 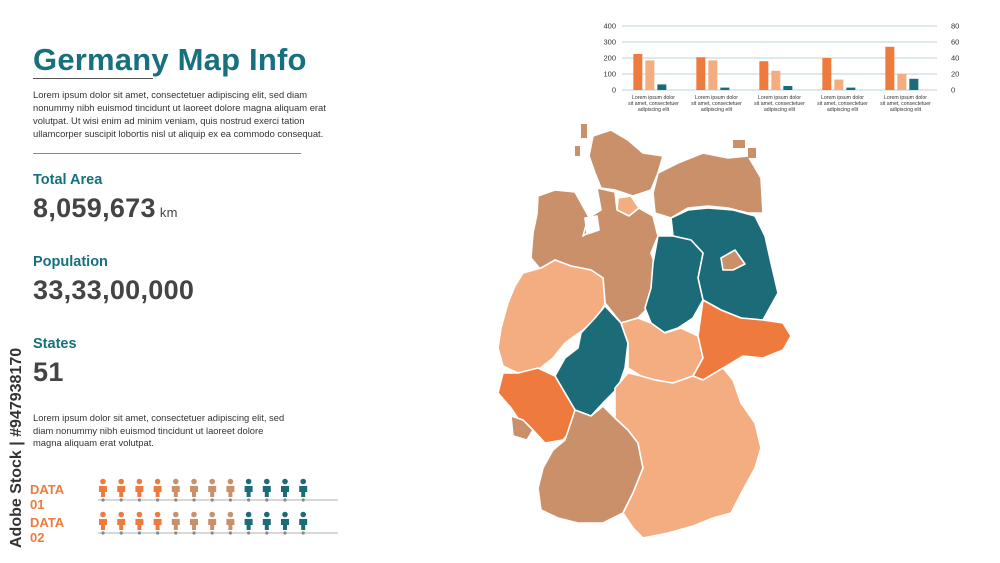 I want to click on map-region-saxony, so click(x=742, y=340).